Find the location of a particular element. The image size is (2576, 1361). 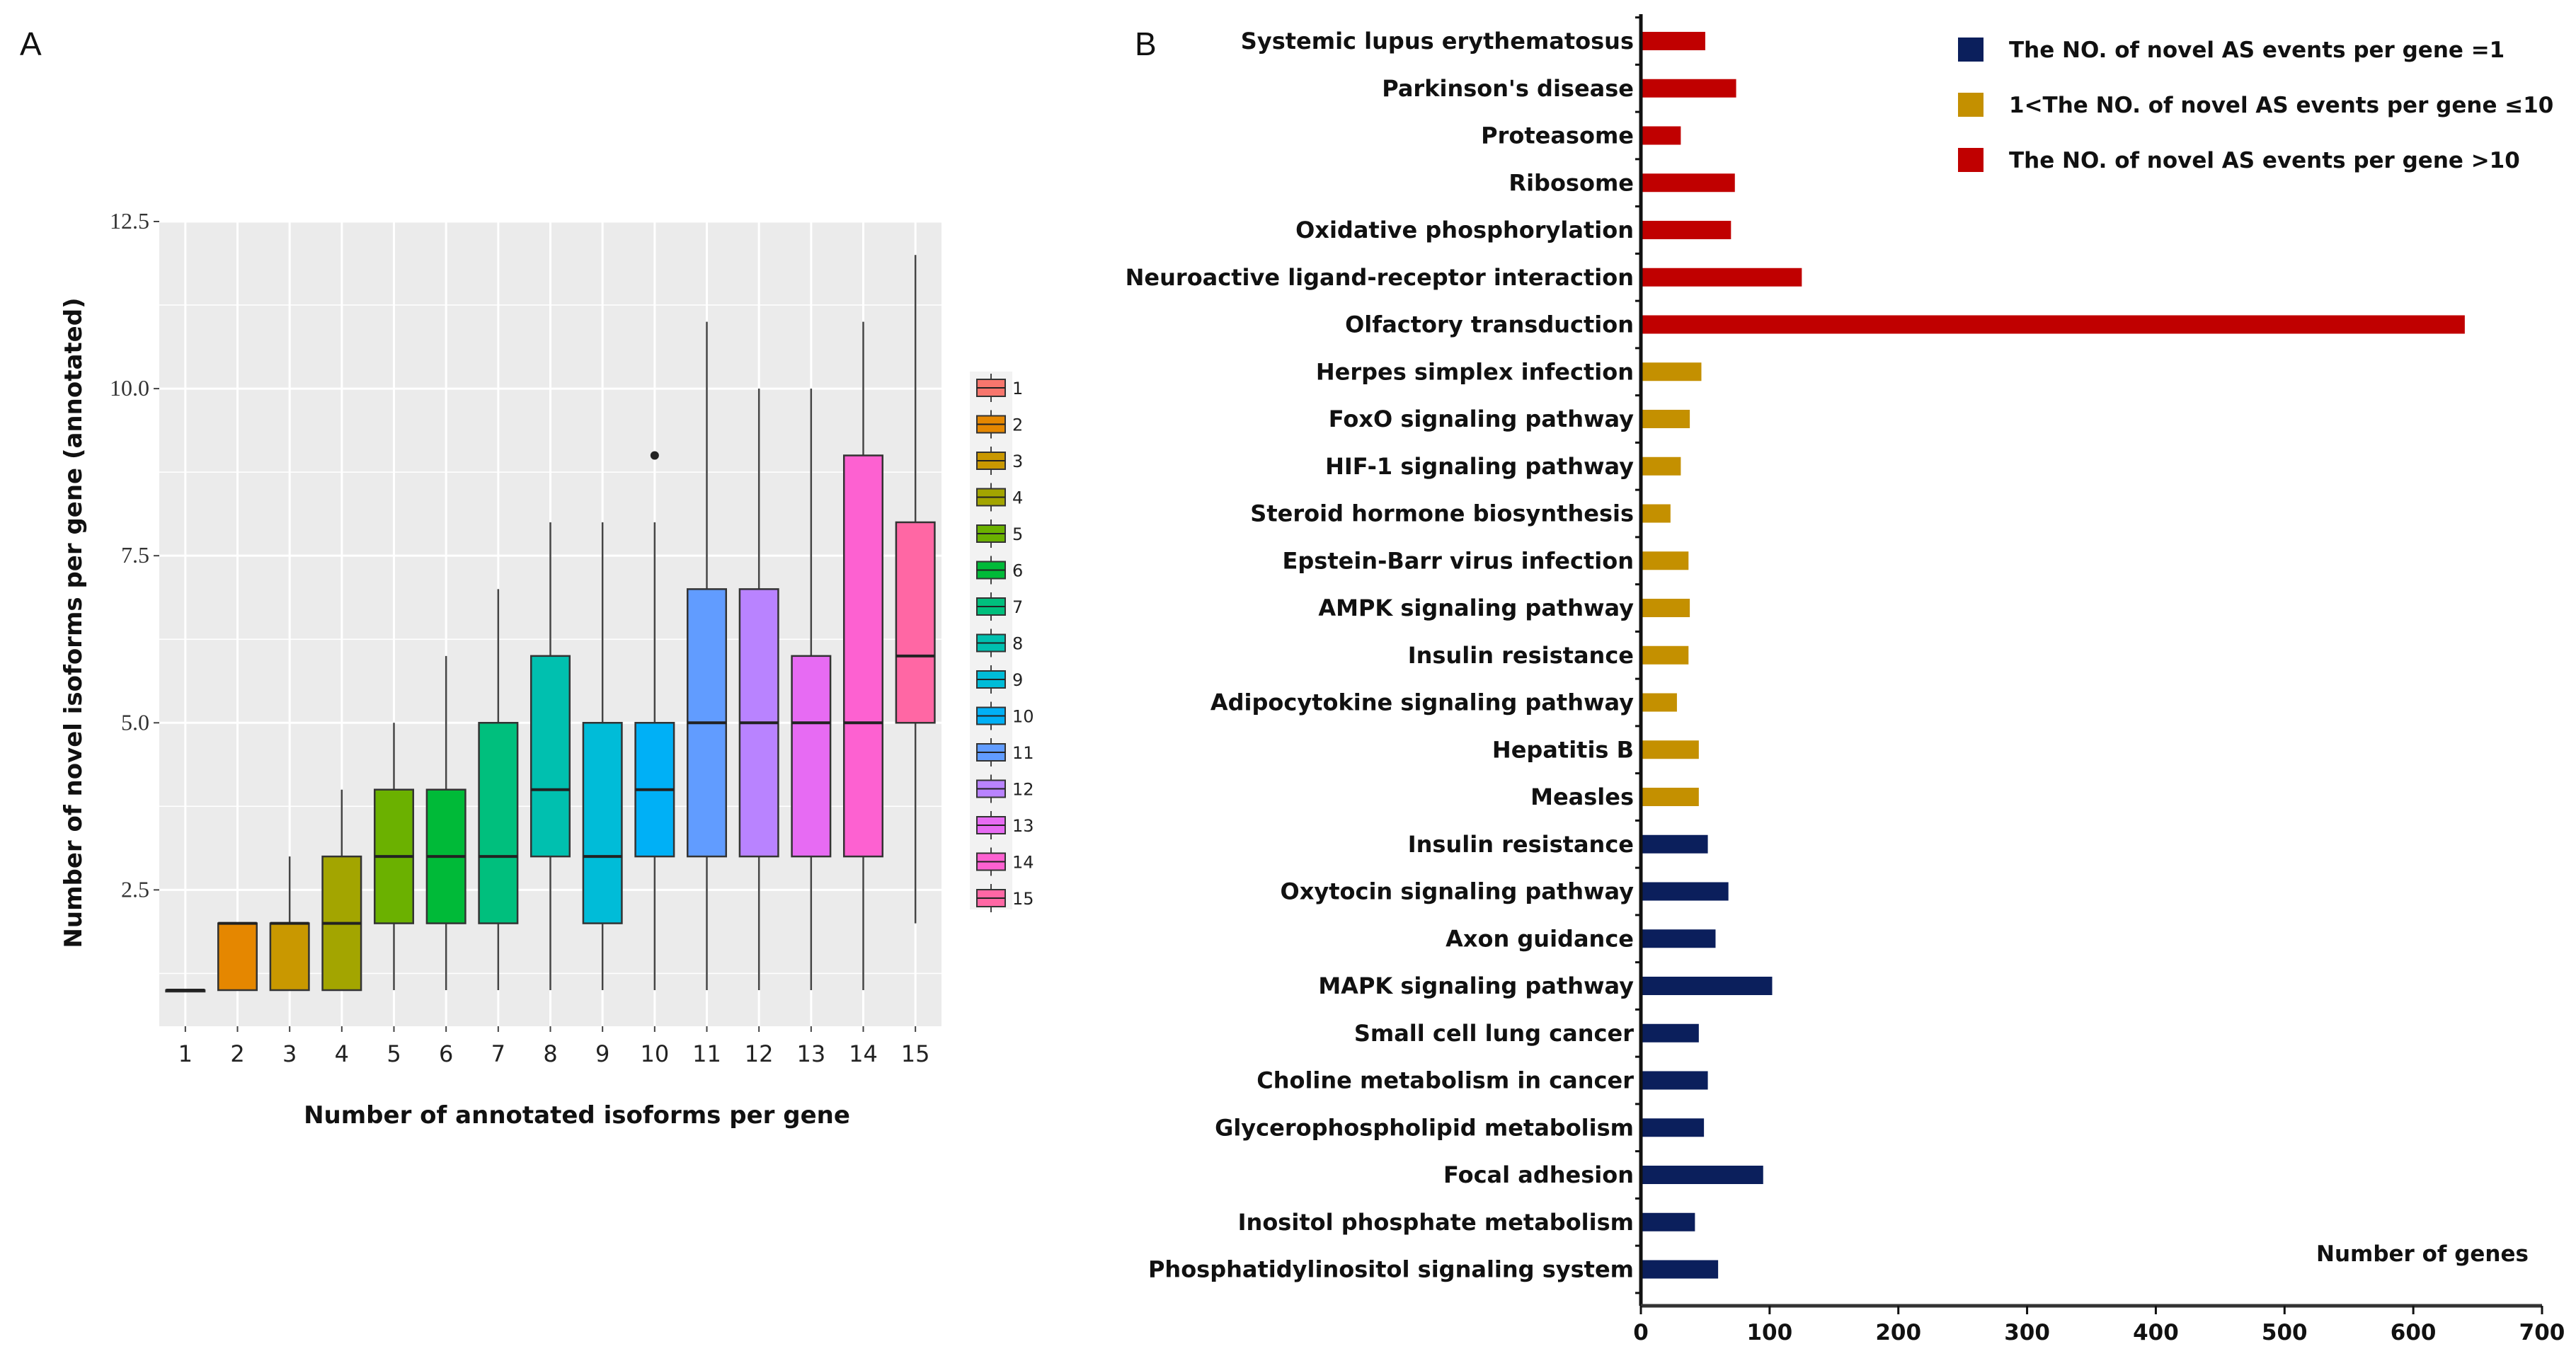

legend-item: 2 is located at coordinates (999, 424).